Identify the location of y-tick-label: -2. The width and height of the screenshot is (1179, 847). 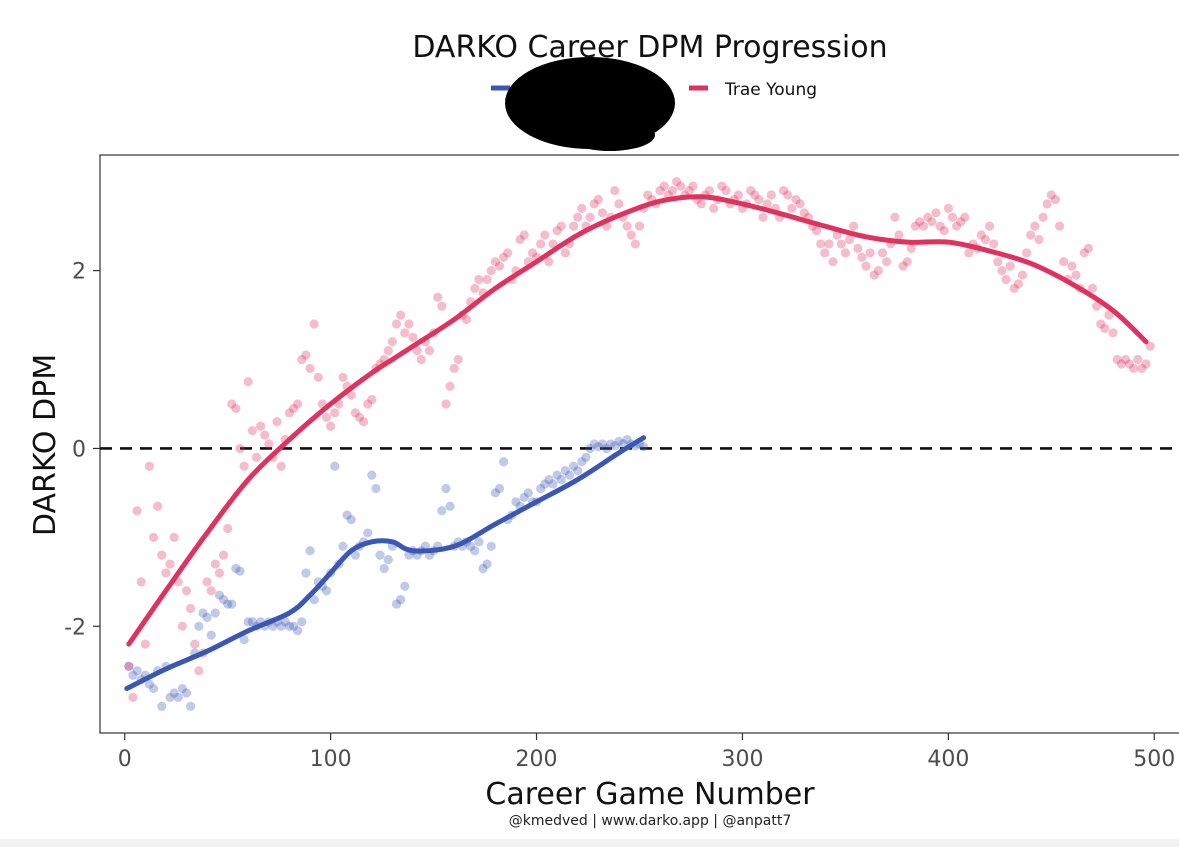
(75, 627).